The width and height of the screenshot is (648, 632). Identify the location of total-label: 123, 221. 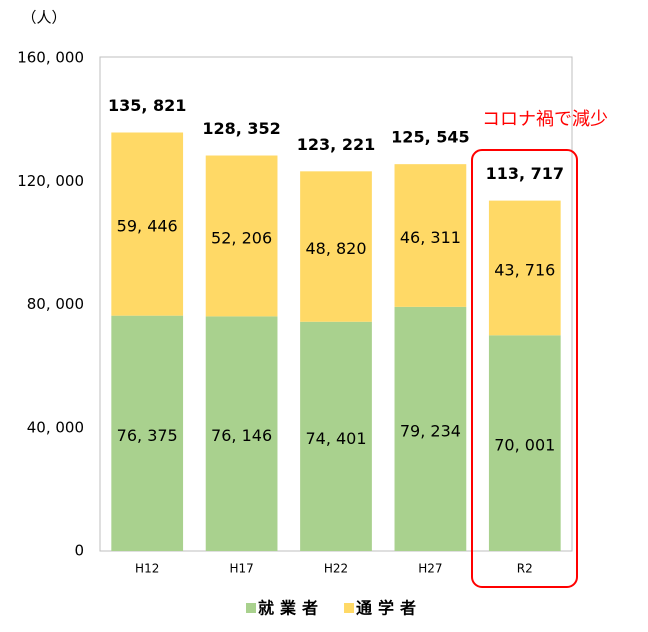
(336, 144).